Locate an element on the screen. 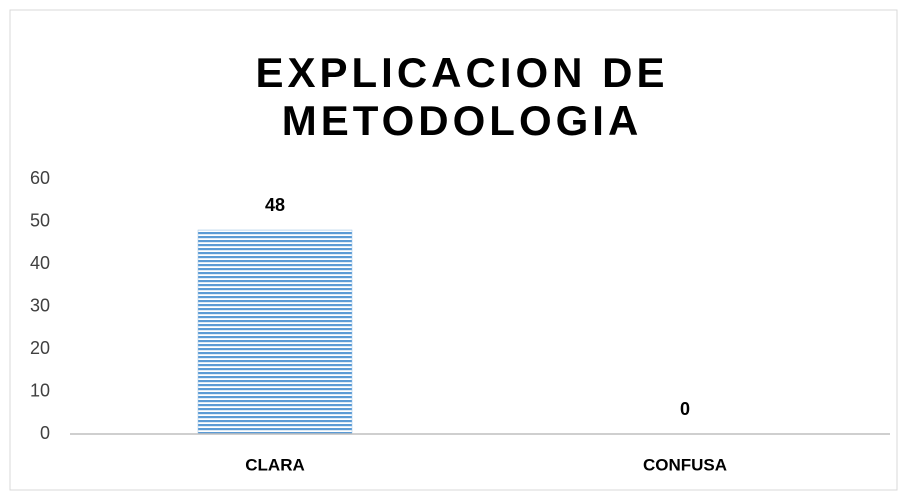  value-label: 48 is located at coordinates (275, 205).